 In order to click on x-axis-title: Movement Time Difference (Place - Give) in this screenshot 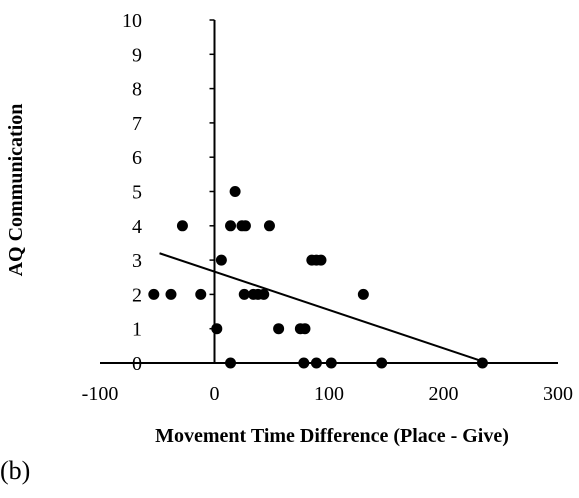, I will do `click(332, 436)`.